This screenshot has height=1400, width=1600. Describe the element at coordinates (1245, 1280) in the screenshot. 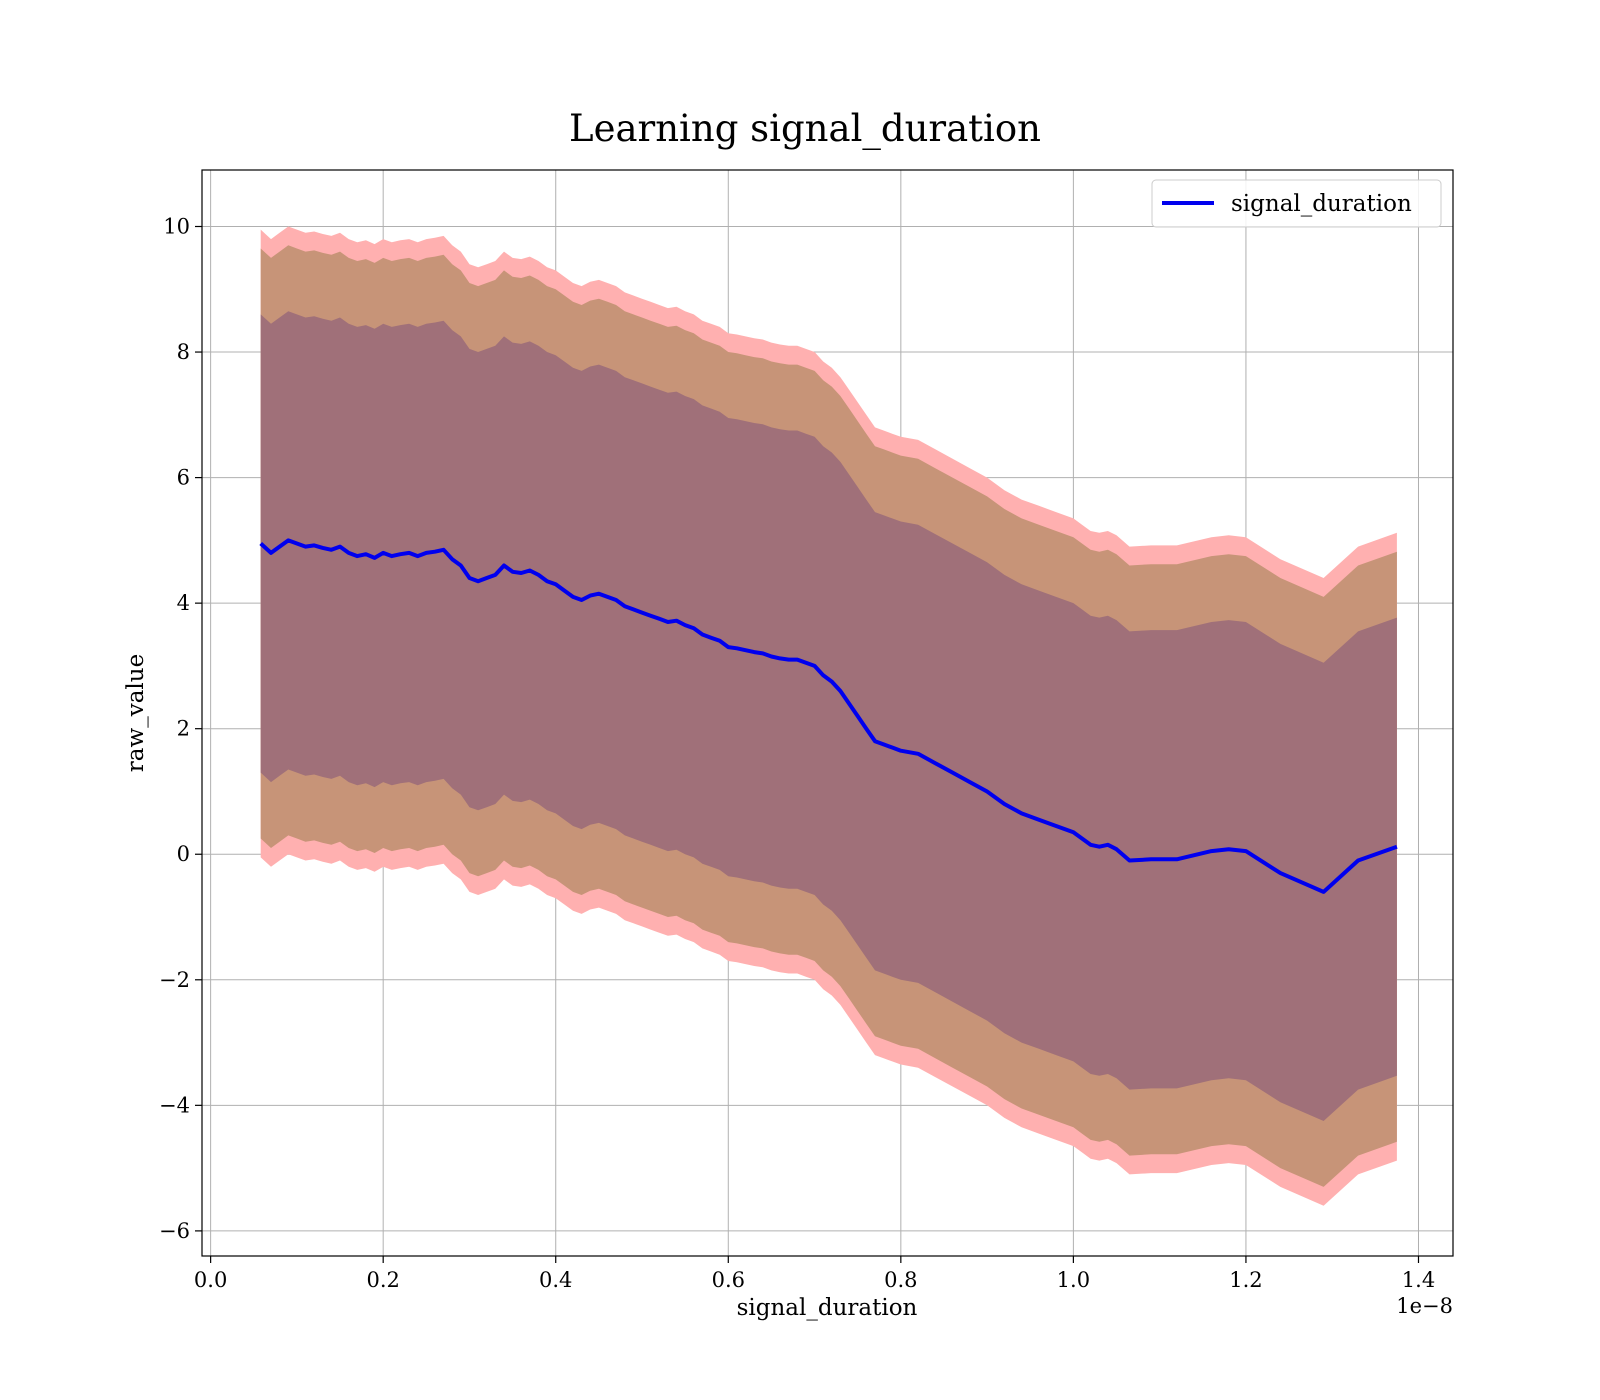

I see `x-tick-label: 1.2` at that location.